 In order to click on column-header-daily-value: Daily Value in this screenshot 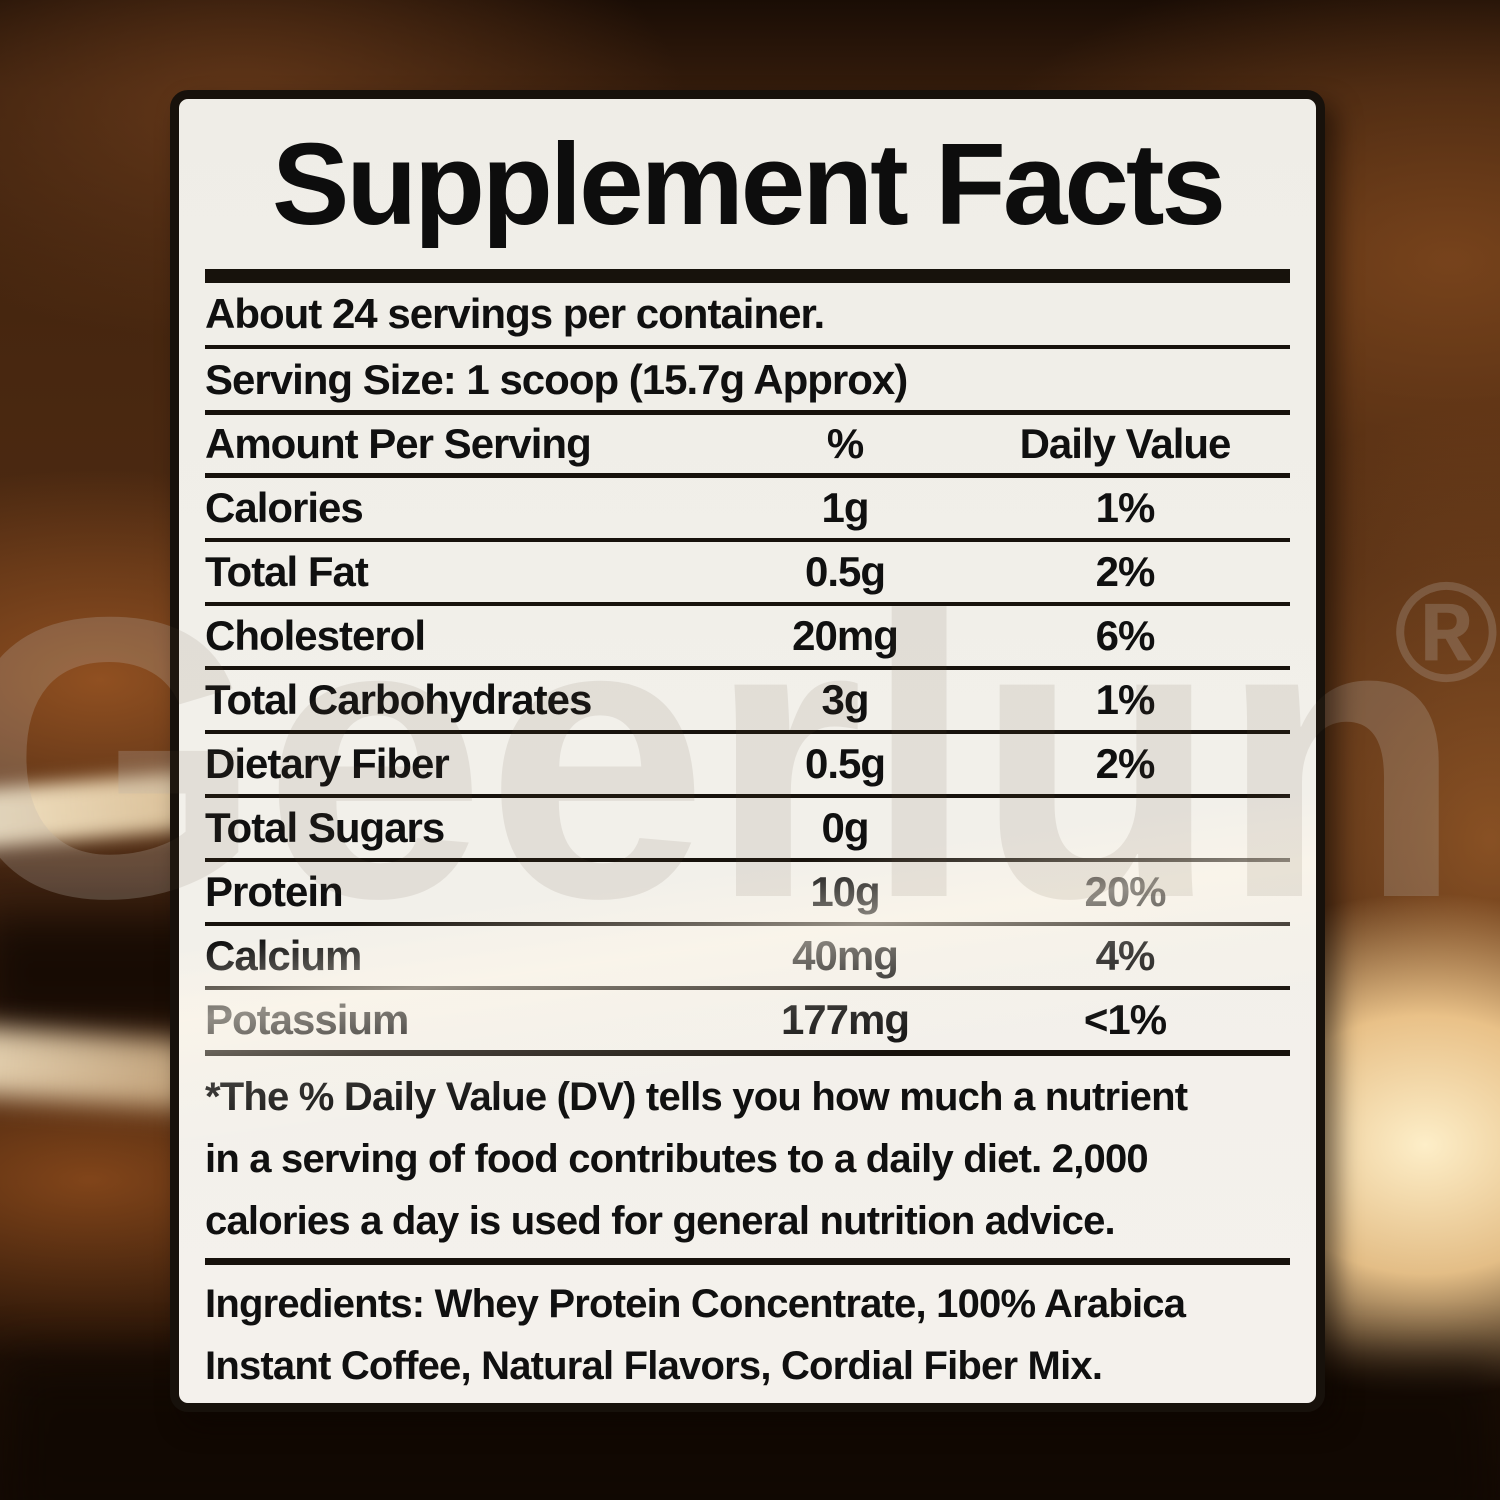, I will do `click(1125, 443)`.